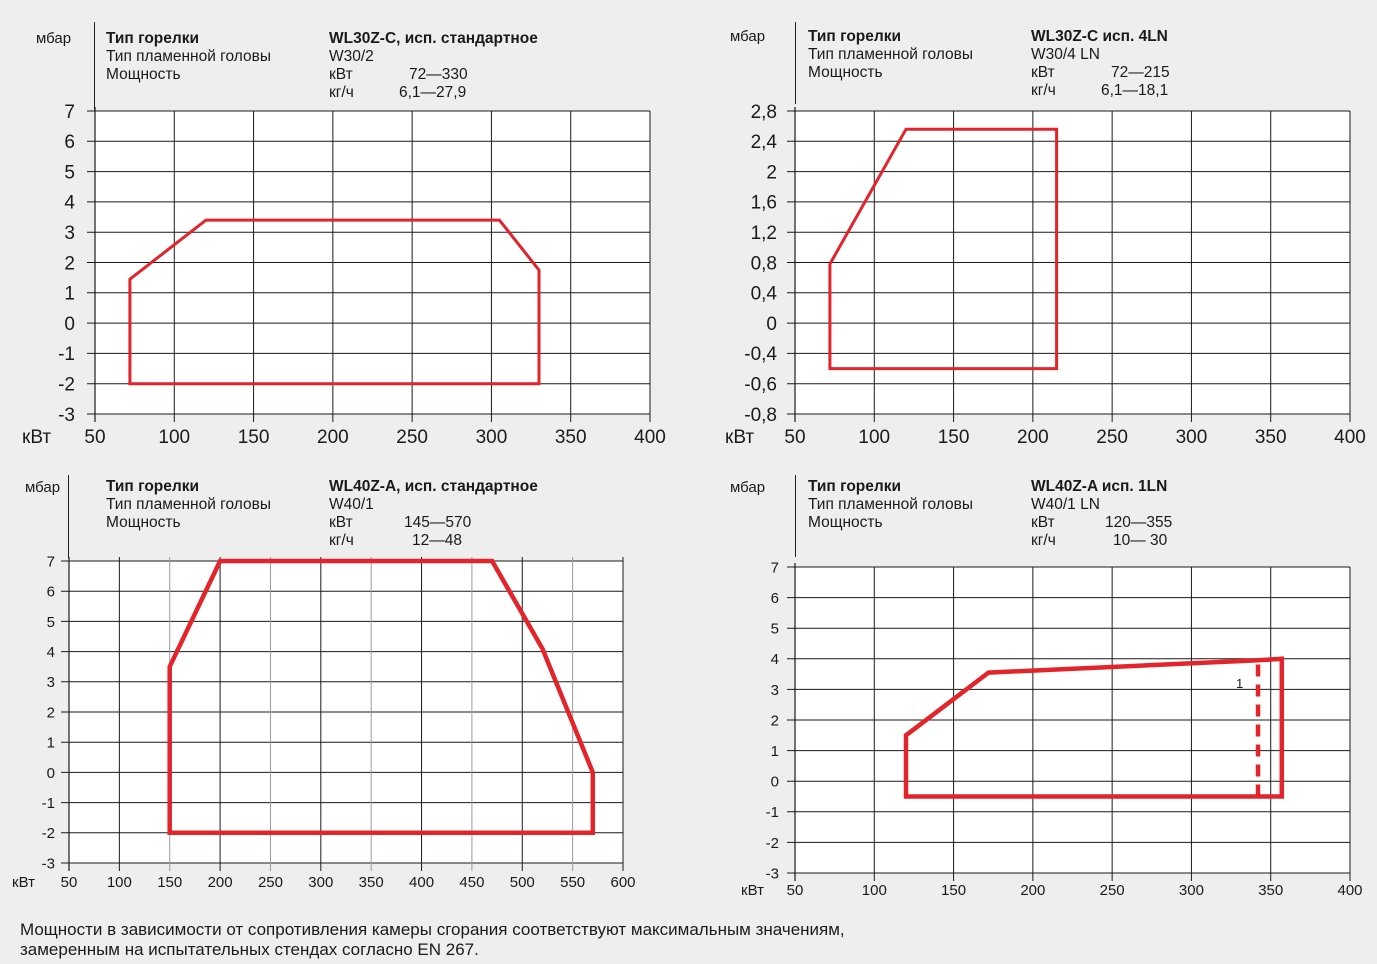  Describe the element at coordinates (522, 882) in the screenshot. I see `x-tick-label: 500` at that location.